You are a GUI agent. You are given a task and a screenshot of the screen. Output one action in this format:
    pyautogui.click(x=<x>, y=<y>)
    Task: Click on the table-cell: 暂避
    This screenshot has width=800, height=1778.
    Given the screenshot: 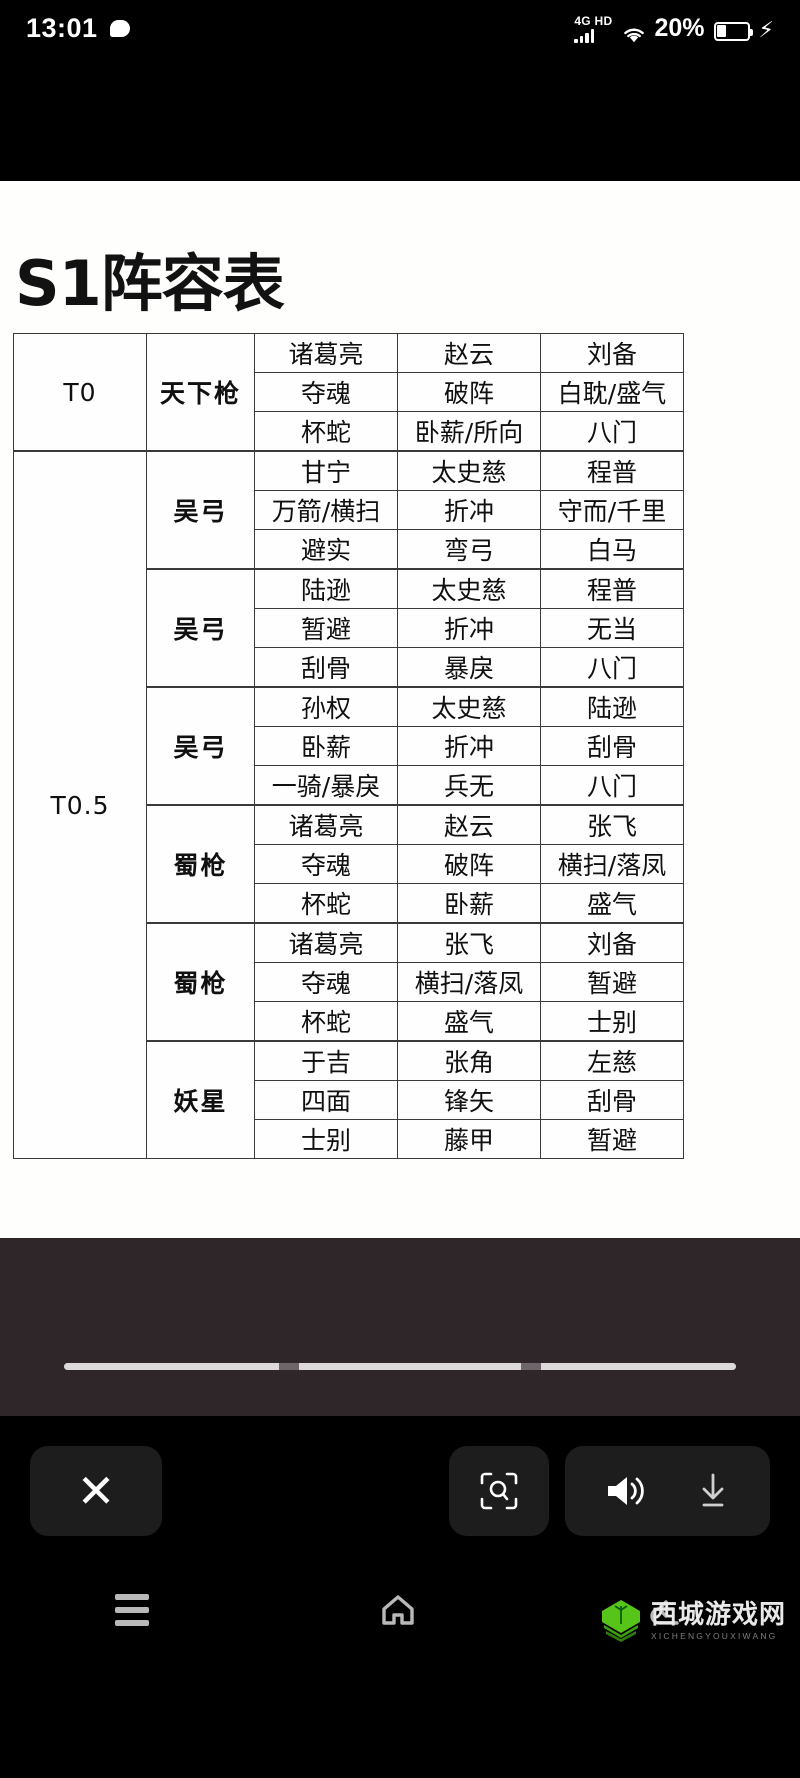 What is the action you would take?
    pyautogui.click(x=326, y=628)
    